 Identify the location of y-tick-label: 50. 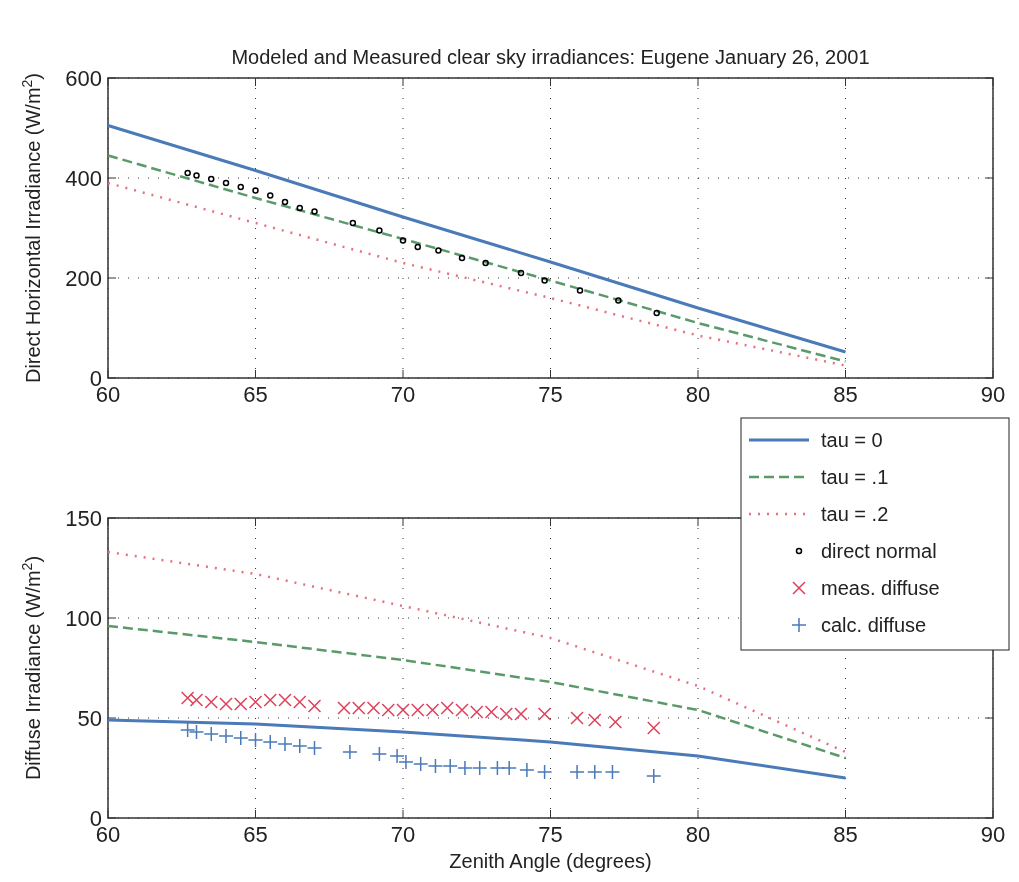
(89, 718).